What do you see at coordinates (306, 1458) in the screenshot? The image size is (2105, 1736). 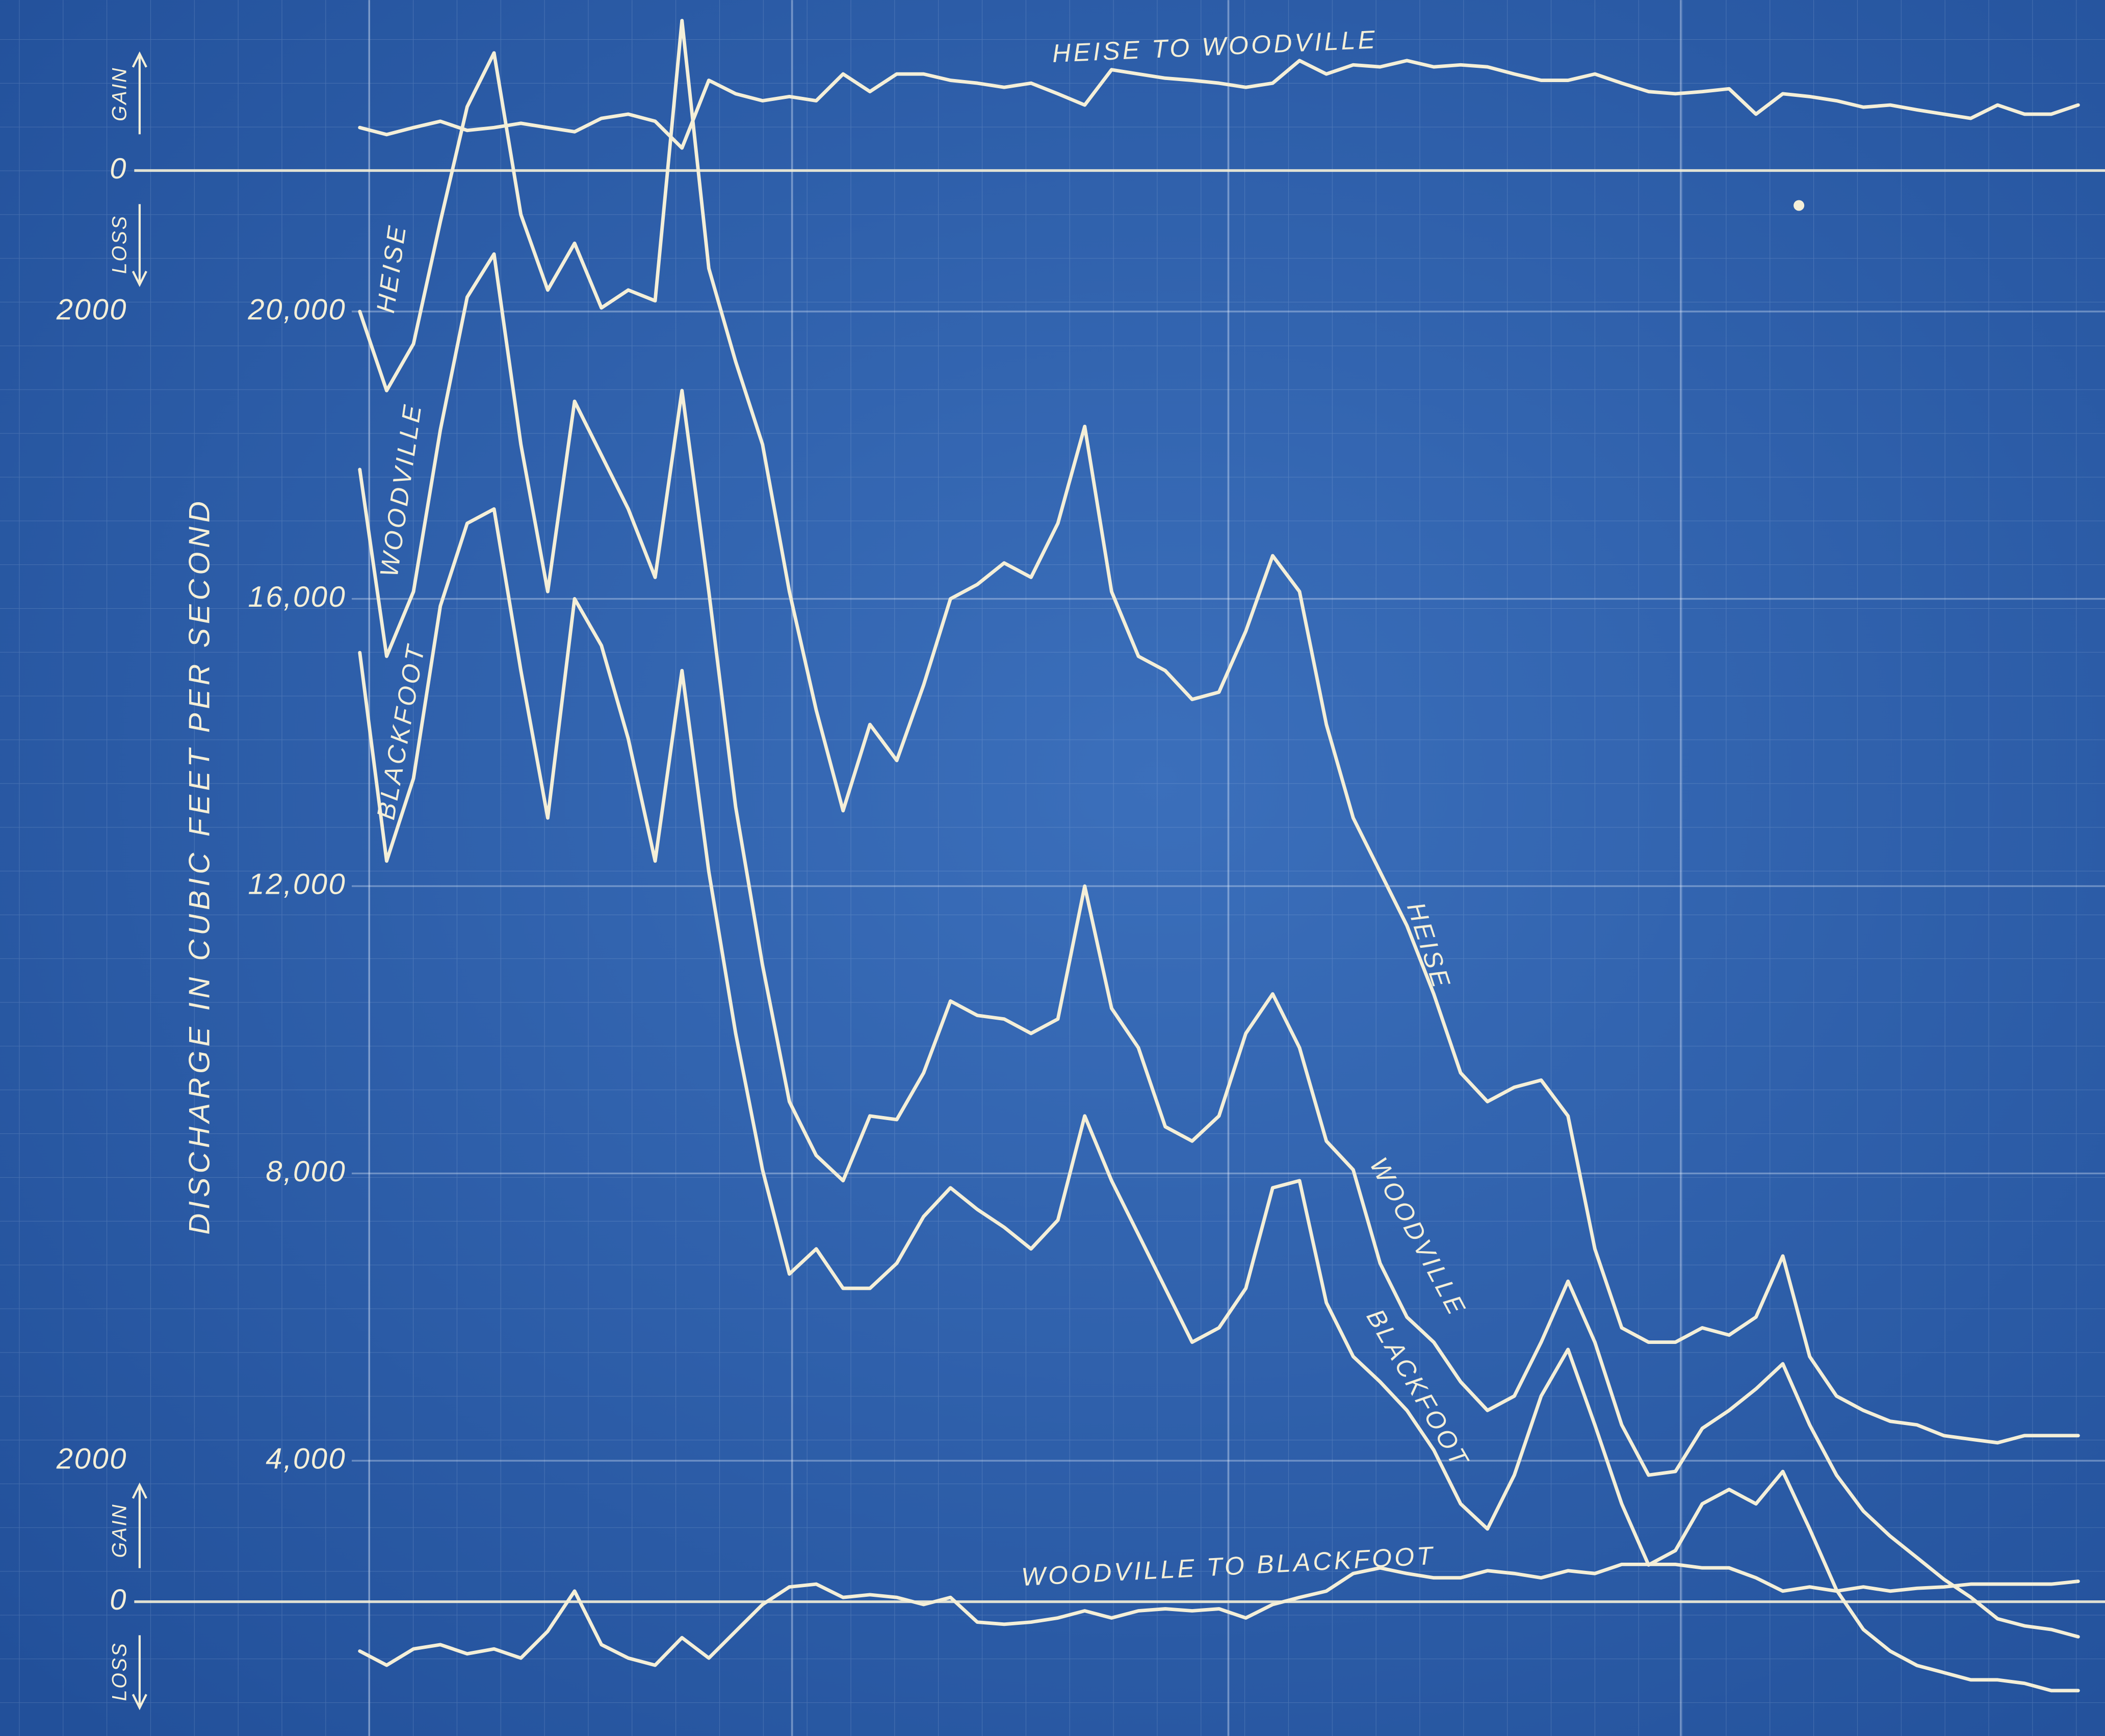 I see `y-tick-label: 4,000` at bounding box center [306, 1458].